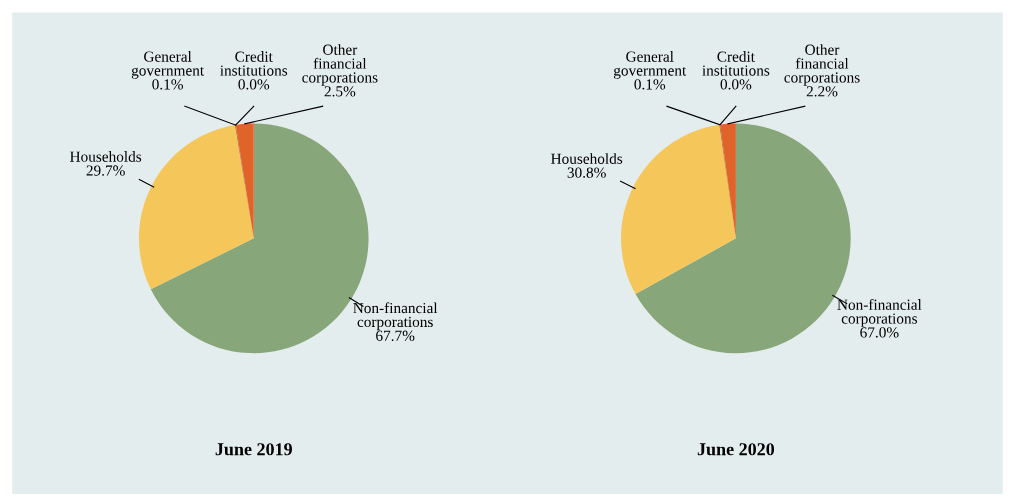 Image resolution: width=1015 pixels, height=504 pixels. I want to click on data-label: 30.8%, so click(586, 172).